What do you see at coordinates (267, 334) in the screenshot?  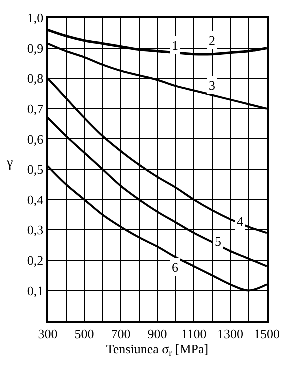 I see `x-tick-label: 1500` at bounding box center [267, 334].